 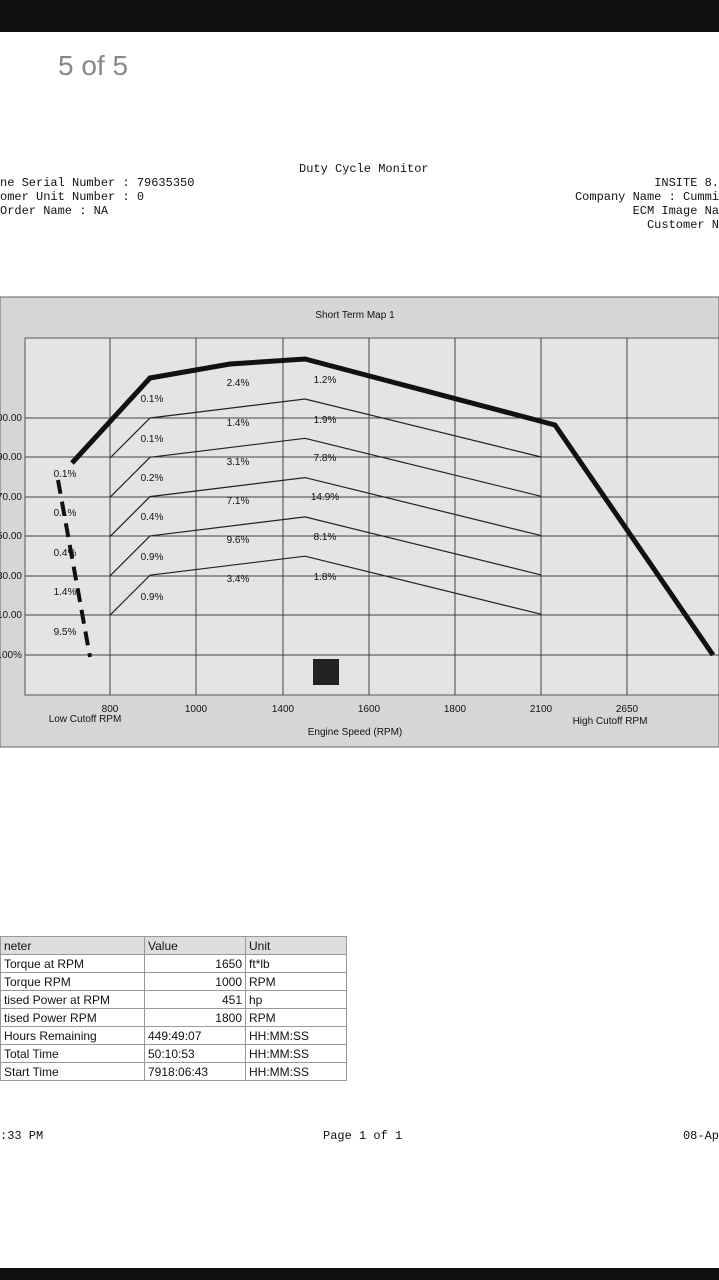 I want to click on doc-title: Duty Cycle Monitor, so click(x=364, y=169).